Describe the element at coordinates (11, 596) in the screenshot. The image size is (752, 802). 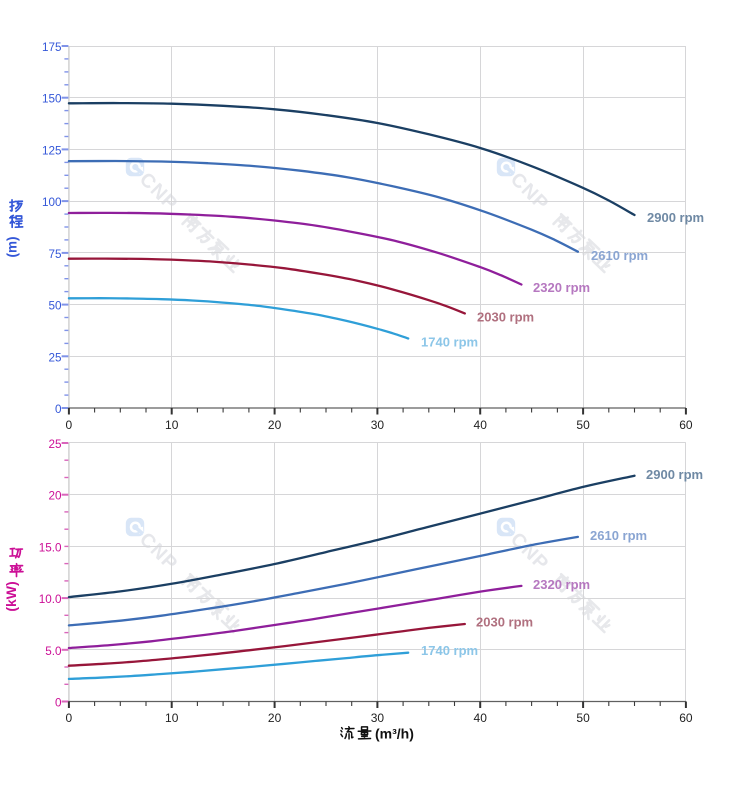
I see `svg-text: (kW)` at that location.